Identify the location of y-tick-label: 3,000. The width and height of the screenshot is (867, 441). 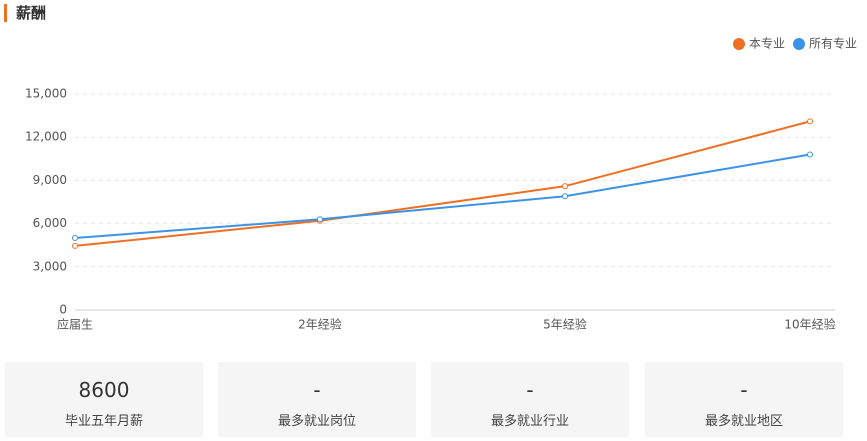
(50, 266).